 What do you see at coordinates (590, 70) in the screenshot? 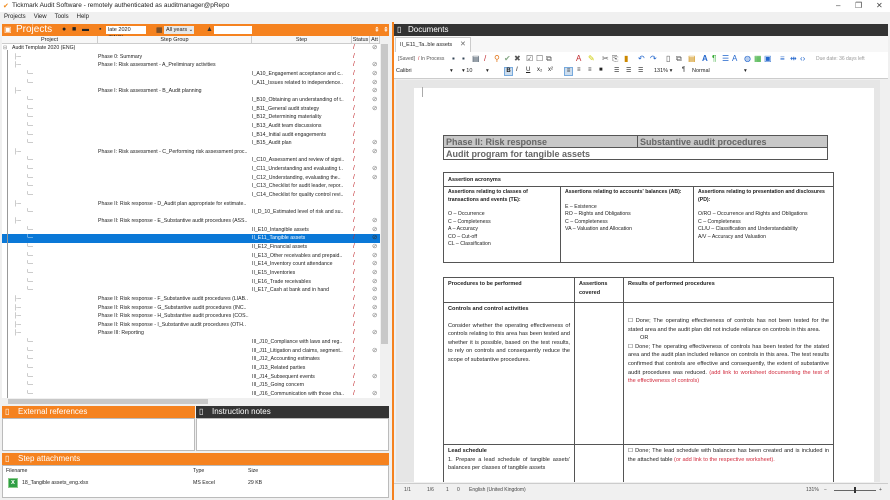
I see `align-right-button: ≡` at bounding box center [590, 70].